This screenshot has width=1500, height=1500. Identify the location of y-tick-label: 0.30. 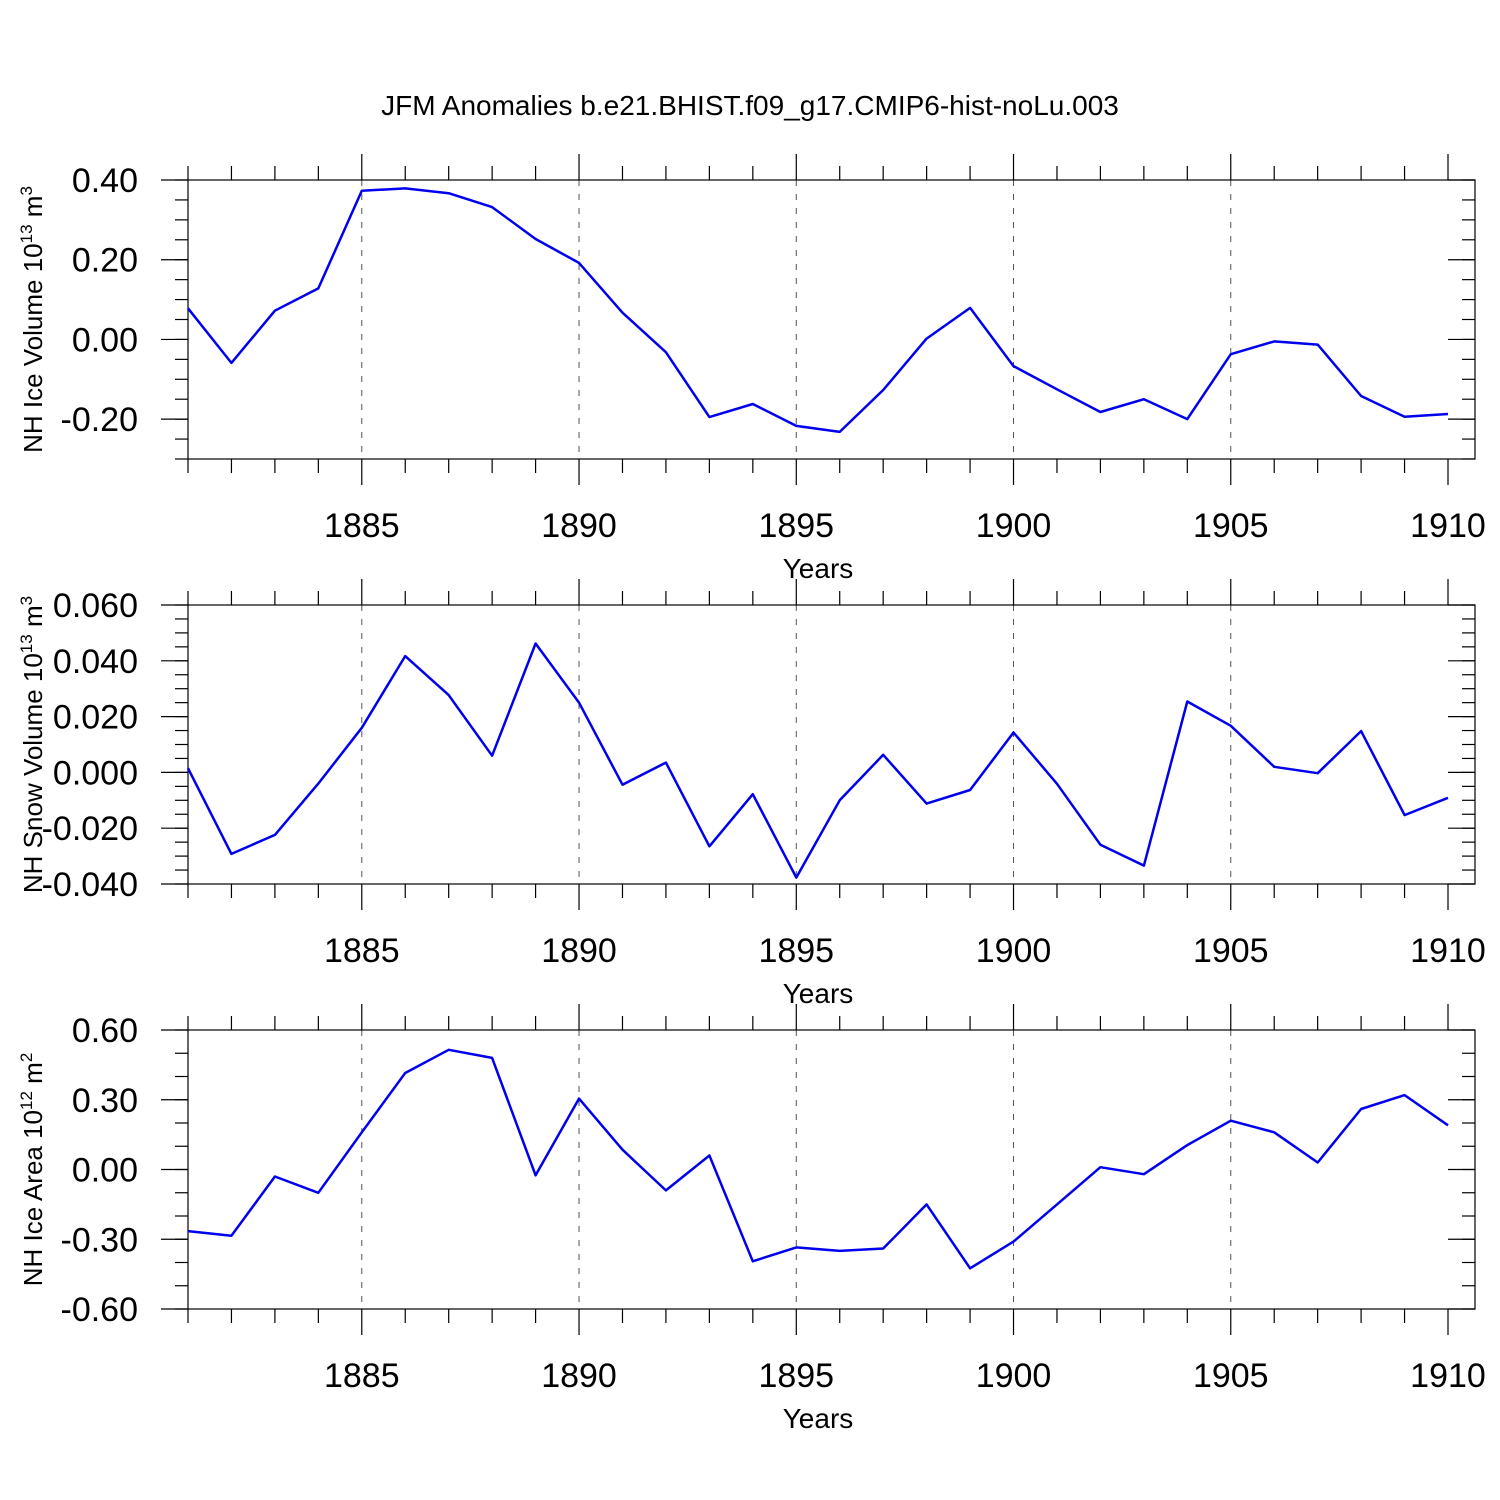
(105, 1101).